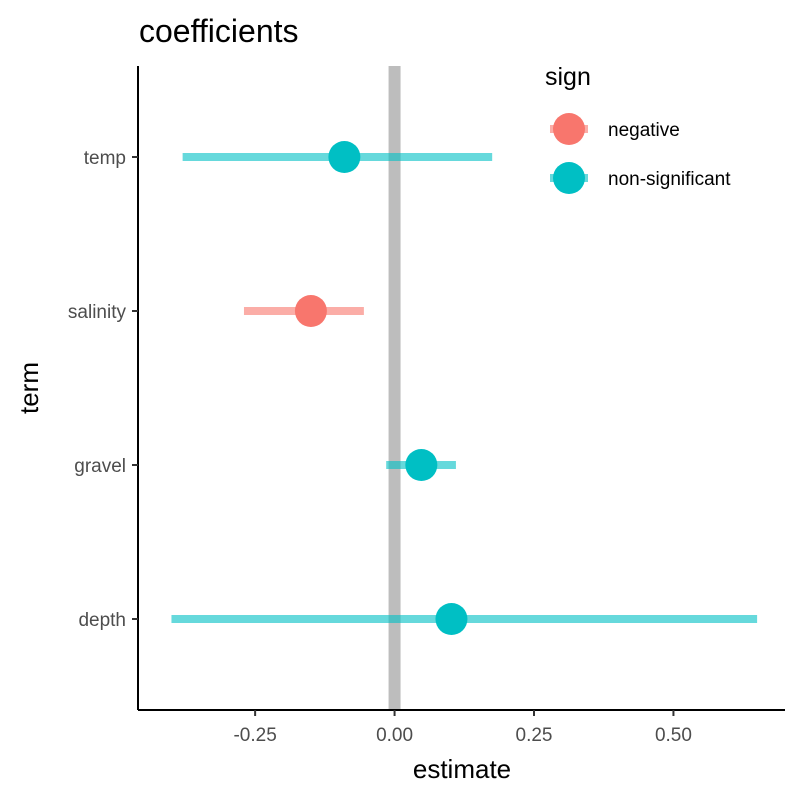  What do you see at coordinates (394, 735) in the screenshot?
I see `x-tick-label: 0.00` at bounding box center [394, 735].